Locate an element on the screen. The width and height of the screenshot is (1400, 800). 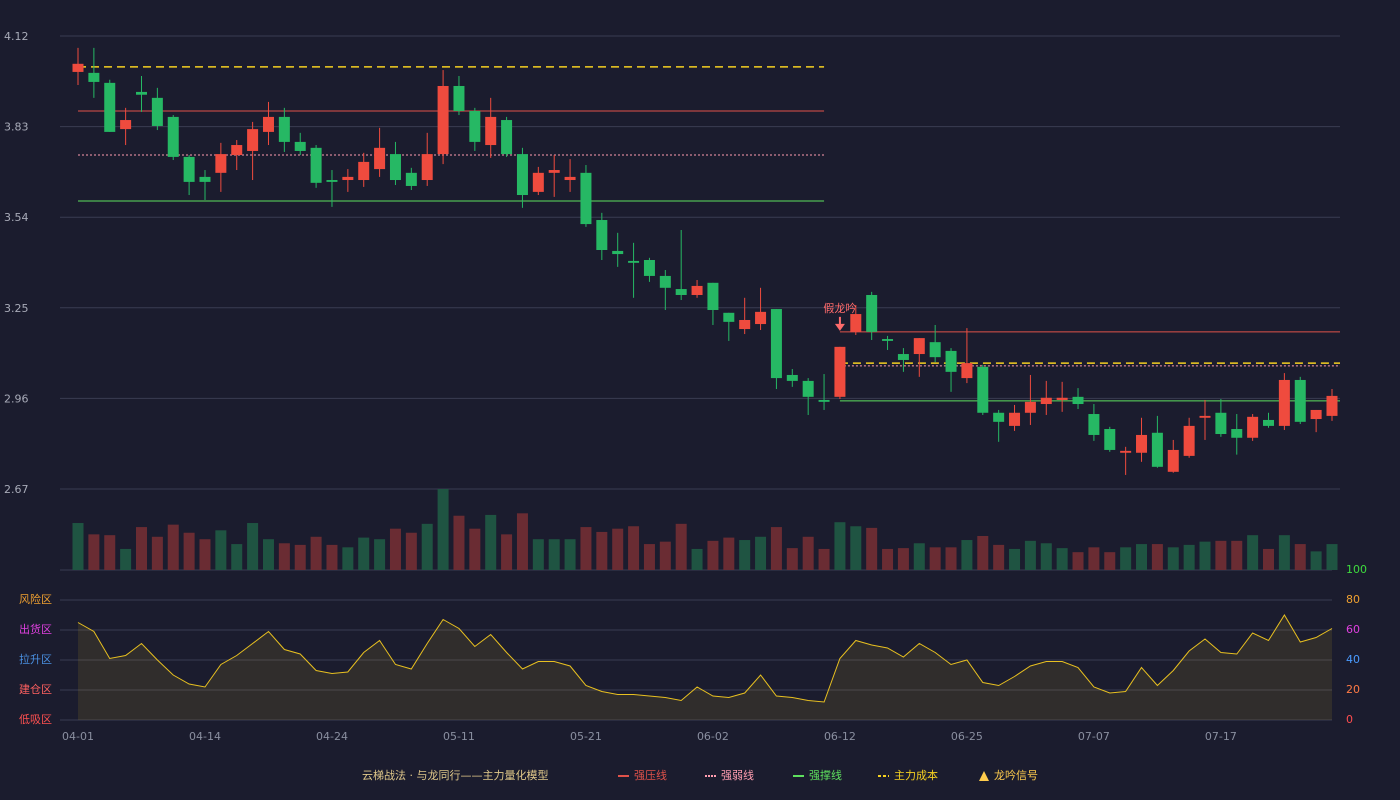
legend-label: 龙吟信号 is located at coordinates (1016, 775).